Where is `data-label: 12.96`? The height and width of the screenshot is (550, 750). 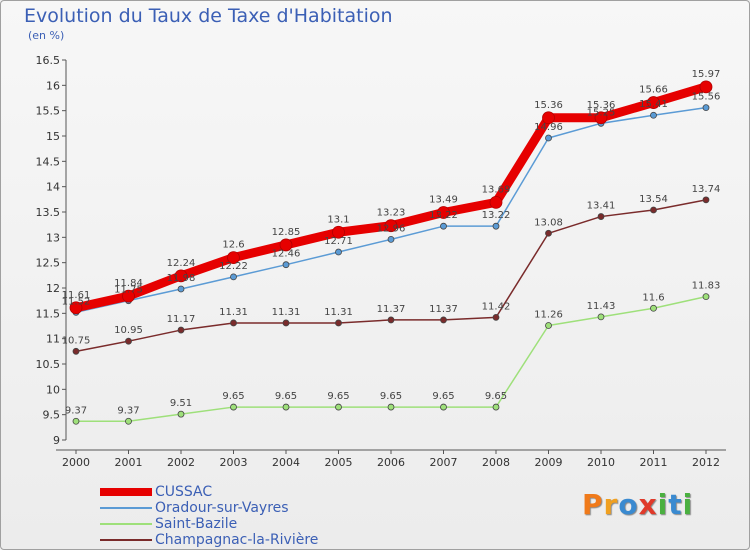 data-label: 12.96 is located at coordinates (391, 228).